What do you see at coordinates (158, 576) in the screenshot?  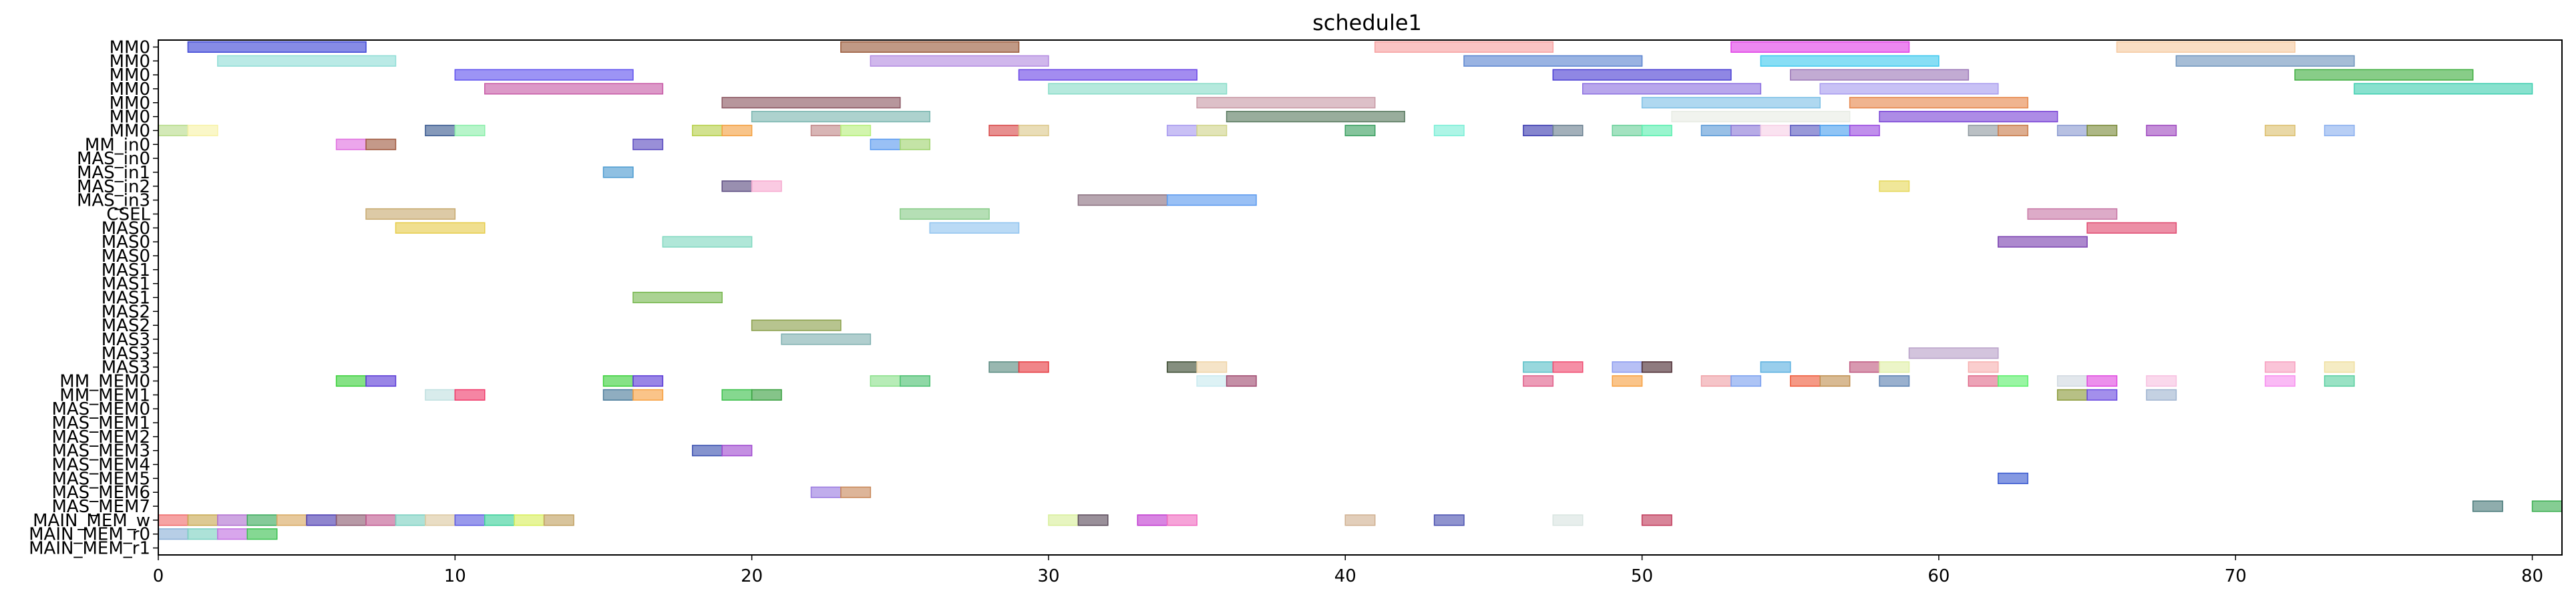 I see `x-tick-label: 0` at bounding box center [158, 576].